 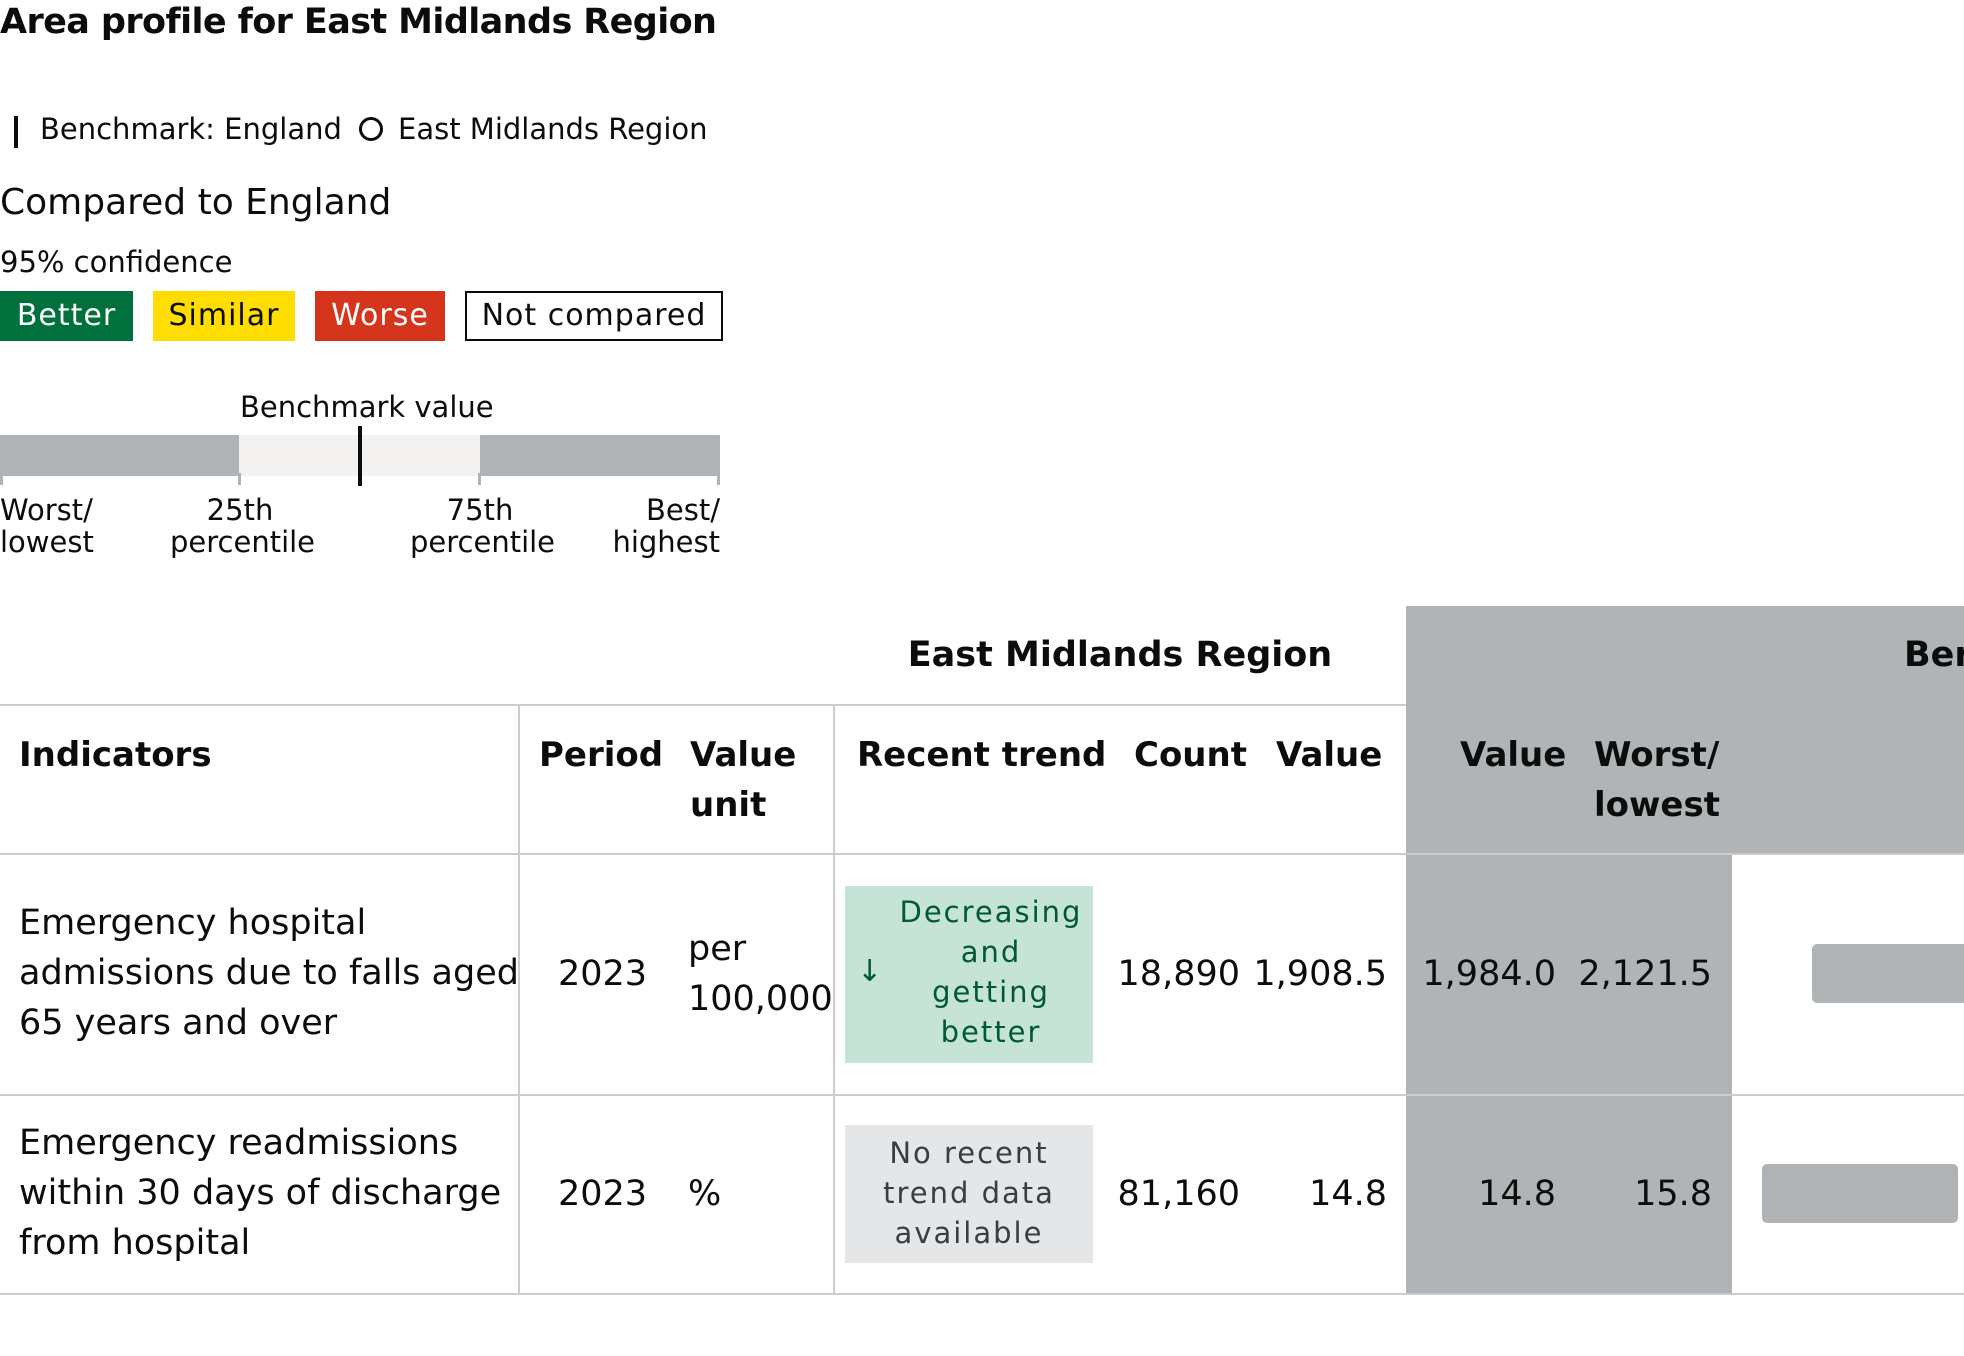 I want to click on spine-best-quartile, so click(x=600, y=455).